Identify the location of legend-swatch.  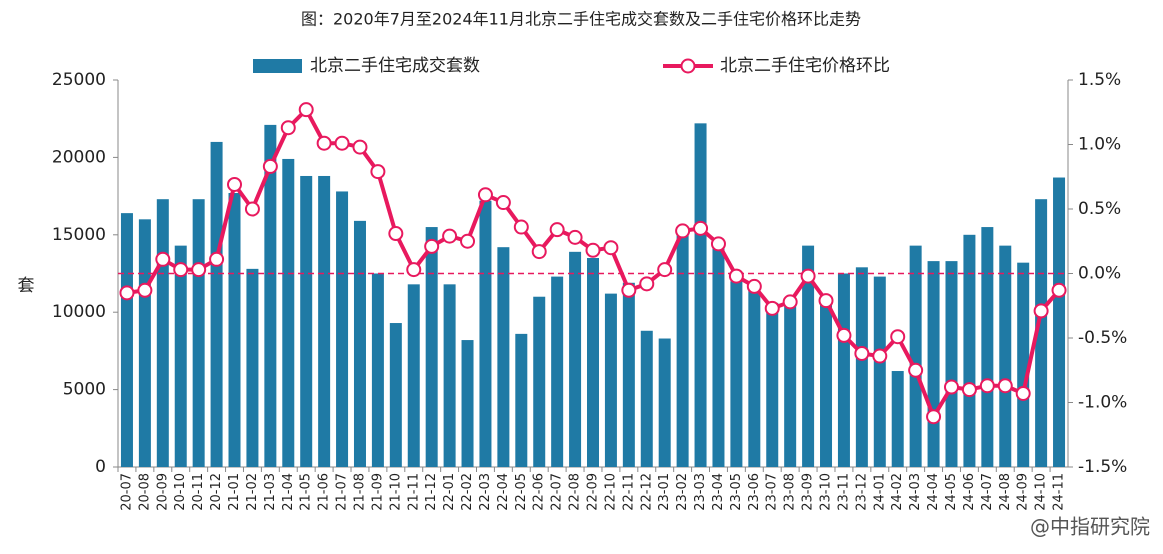
(277, 66).